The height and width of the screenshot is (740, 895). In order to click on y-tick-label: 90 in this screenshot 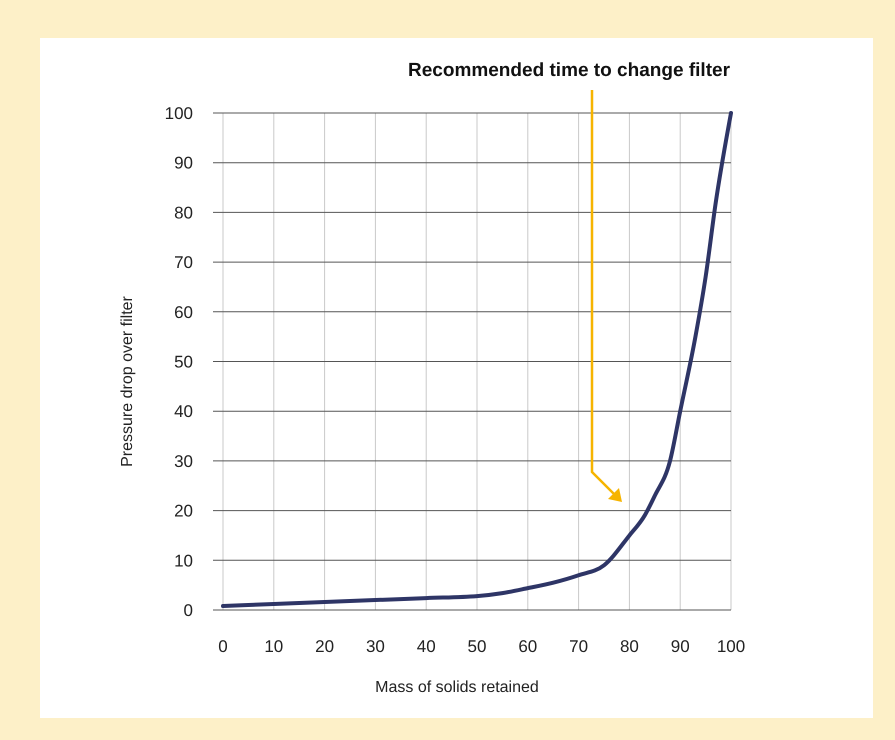, I will do `click(183, 163)`.